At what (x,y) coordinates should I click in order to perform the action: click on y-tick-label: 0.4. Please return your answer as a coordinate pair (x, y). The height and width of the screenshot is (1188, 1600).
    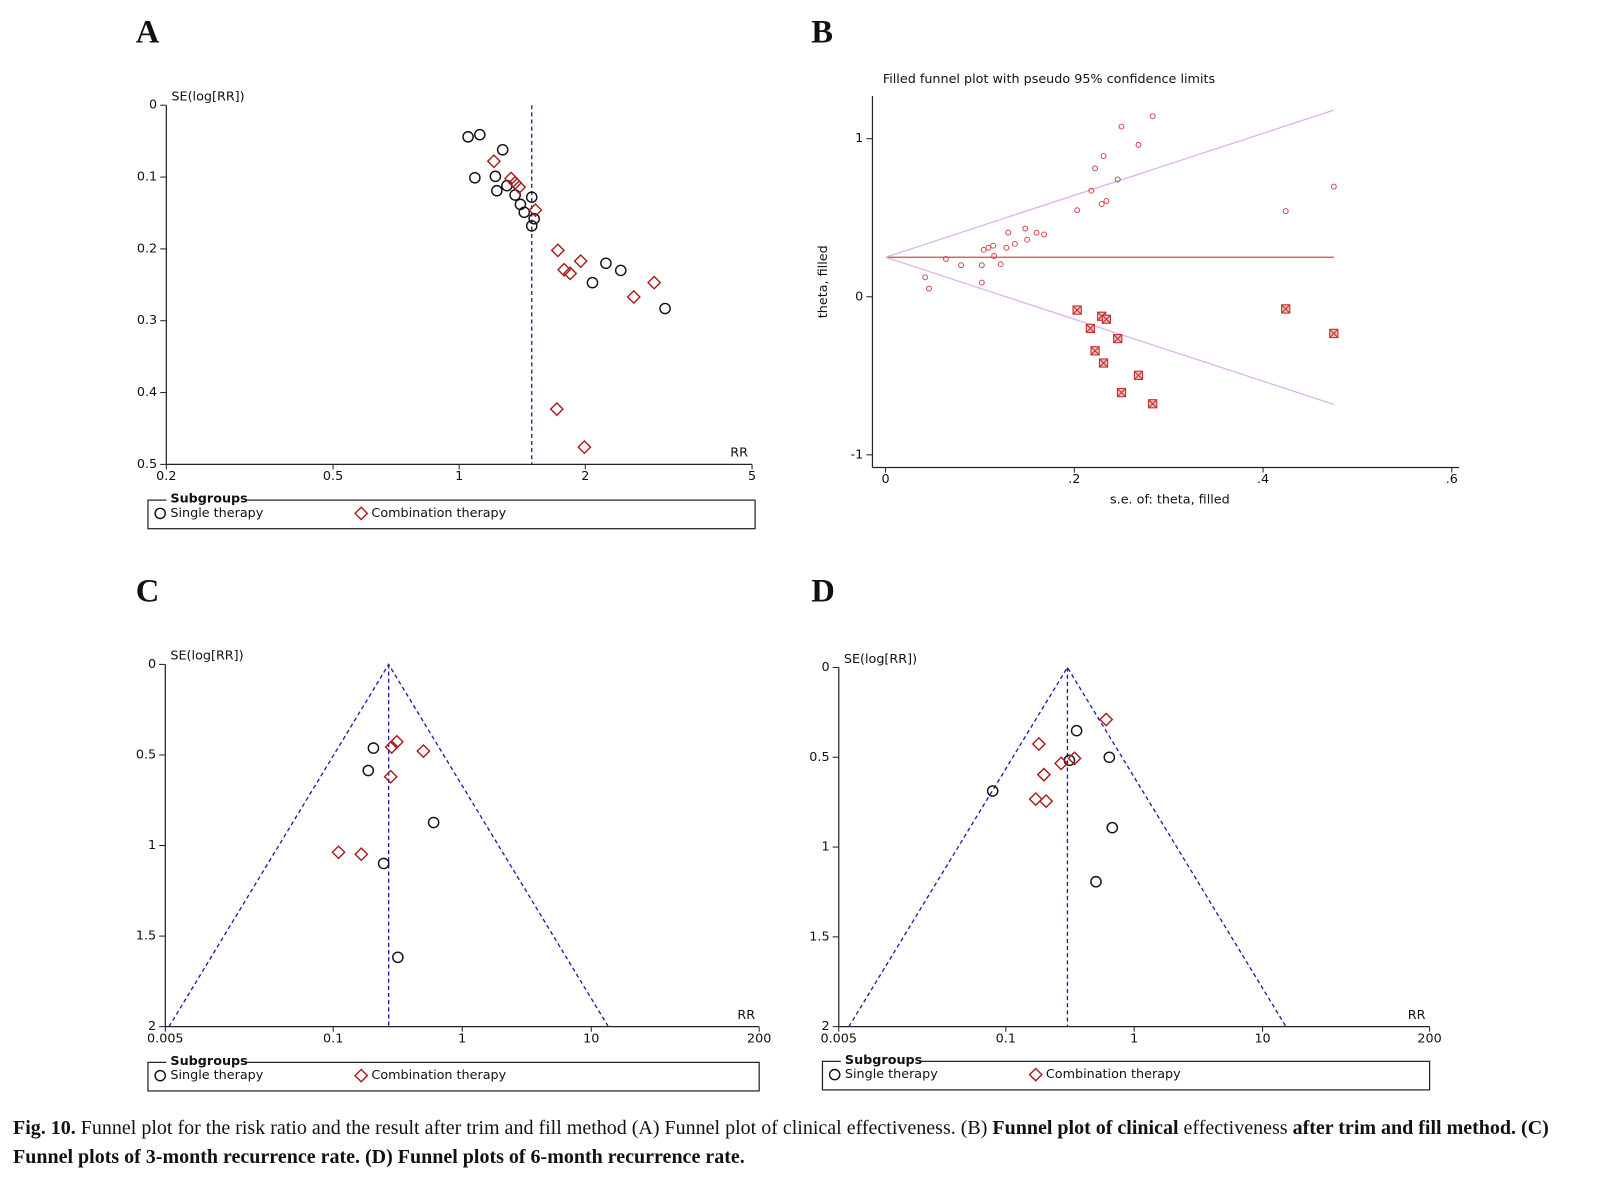
    Looking at the image, I should click on (147, 392).